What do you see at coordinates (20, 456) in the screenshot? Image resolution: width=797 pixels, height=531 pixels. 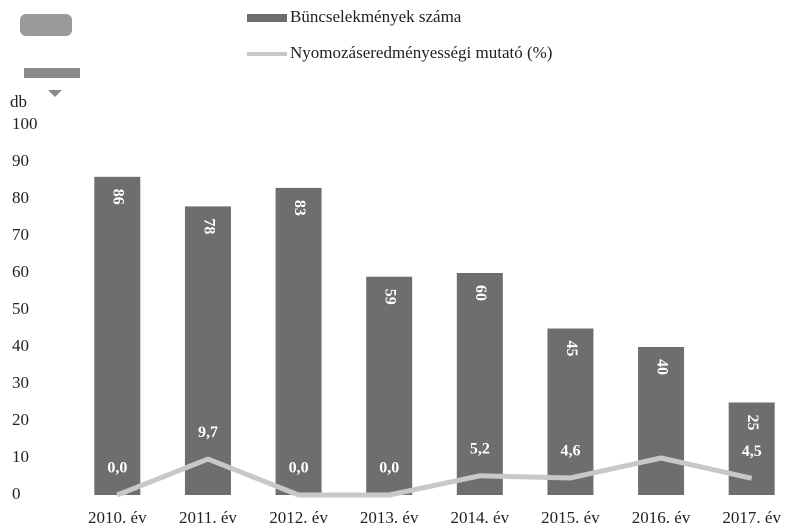 I see `y-tick-label: 10` at bounding box center [20, 456].